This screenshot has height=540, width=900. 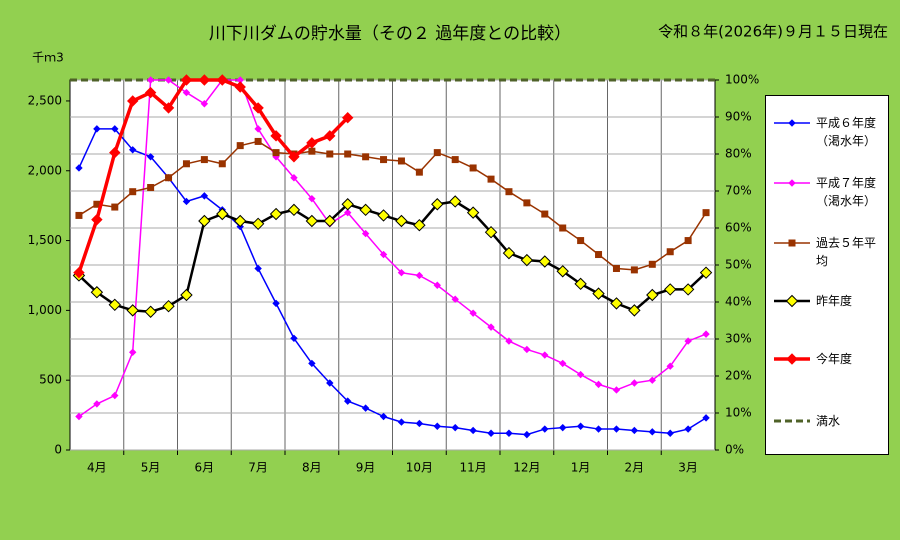 What do you see at coordinates (828, 421) in the screenshot?
I see `legend-label: 満水` at bounding box center [828, 421].